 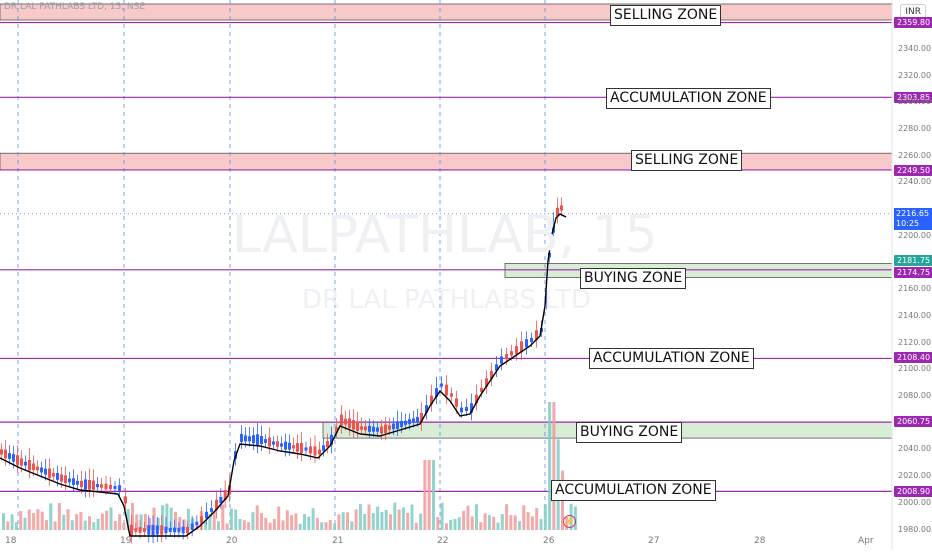 What do you see at coordinates (698, 270) in the screenshot?
I see `buying-zone-upper` at bounding box center [698, 270].